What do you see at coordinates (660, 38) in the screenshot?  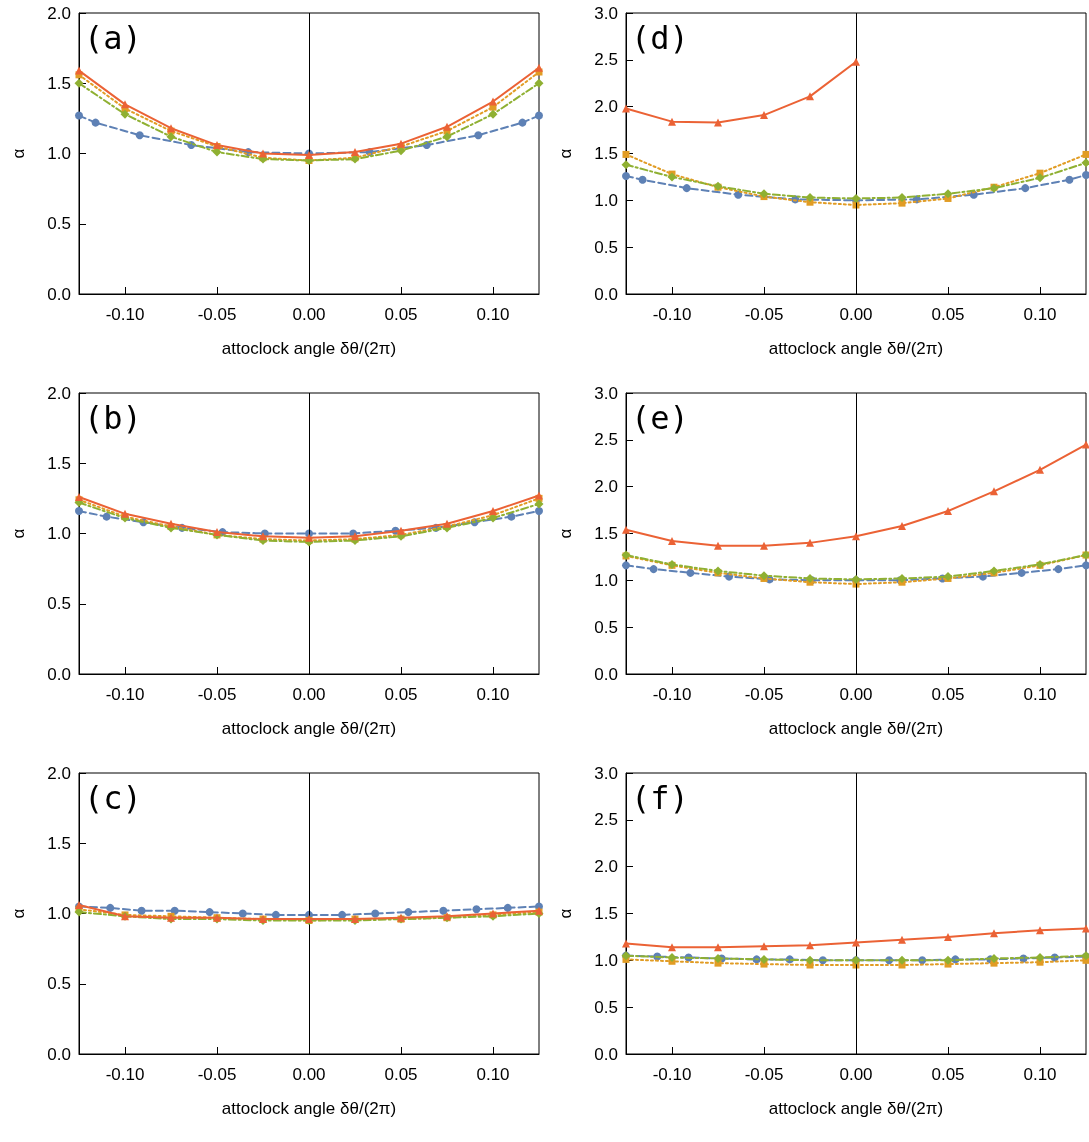 I see `annotation: (d)` at bounding box center [660, 38].